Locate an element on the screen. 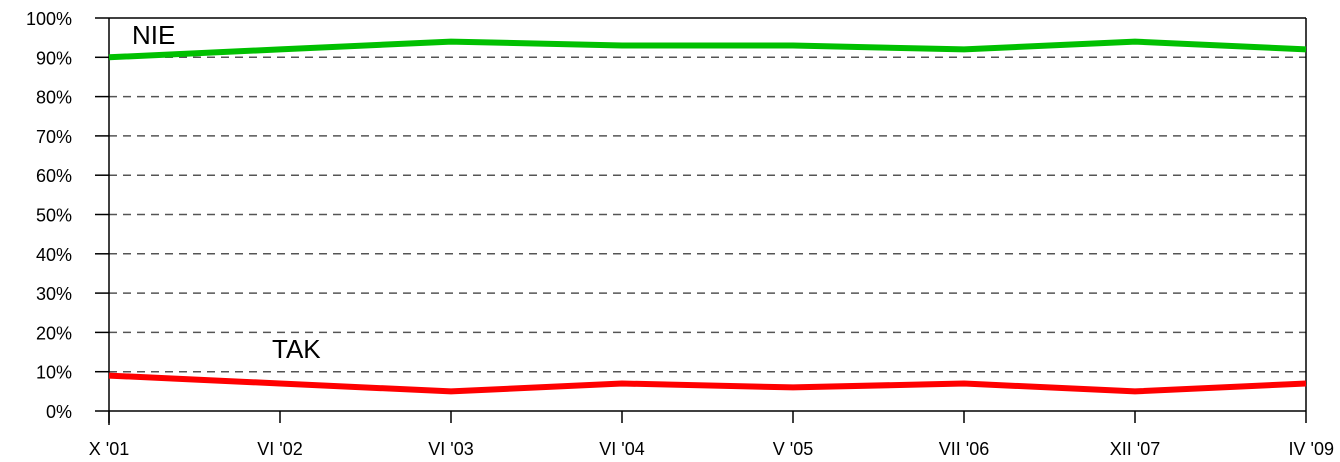  x-tick-label: V '05 is located at coordinates (793, 449).